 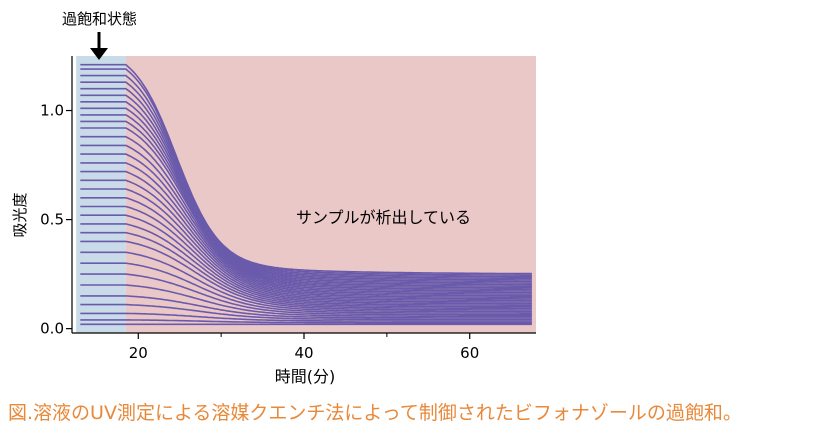 What do you see at coordinates (138, 353) in the screenshot?
I see `x-tick-label-0: 20` at bounding box center [138, 353].